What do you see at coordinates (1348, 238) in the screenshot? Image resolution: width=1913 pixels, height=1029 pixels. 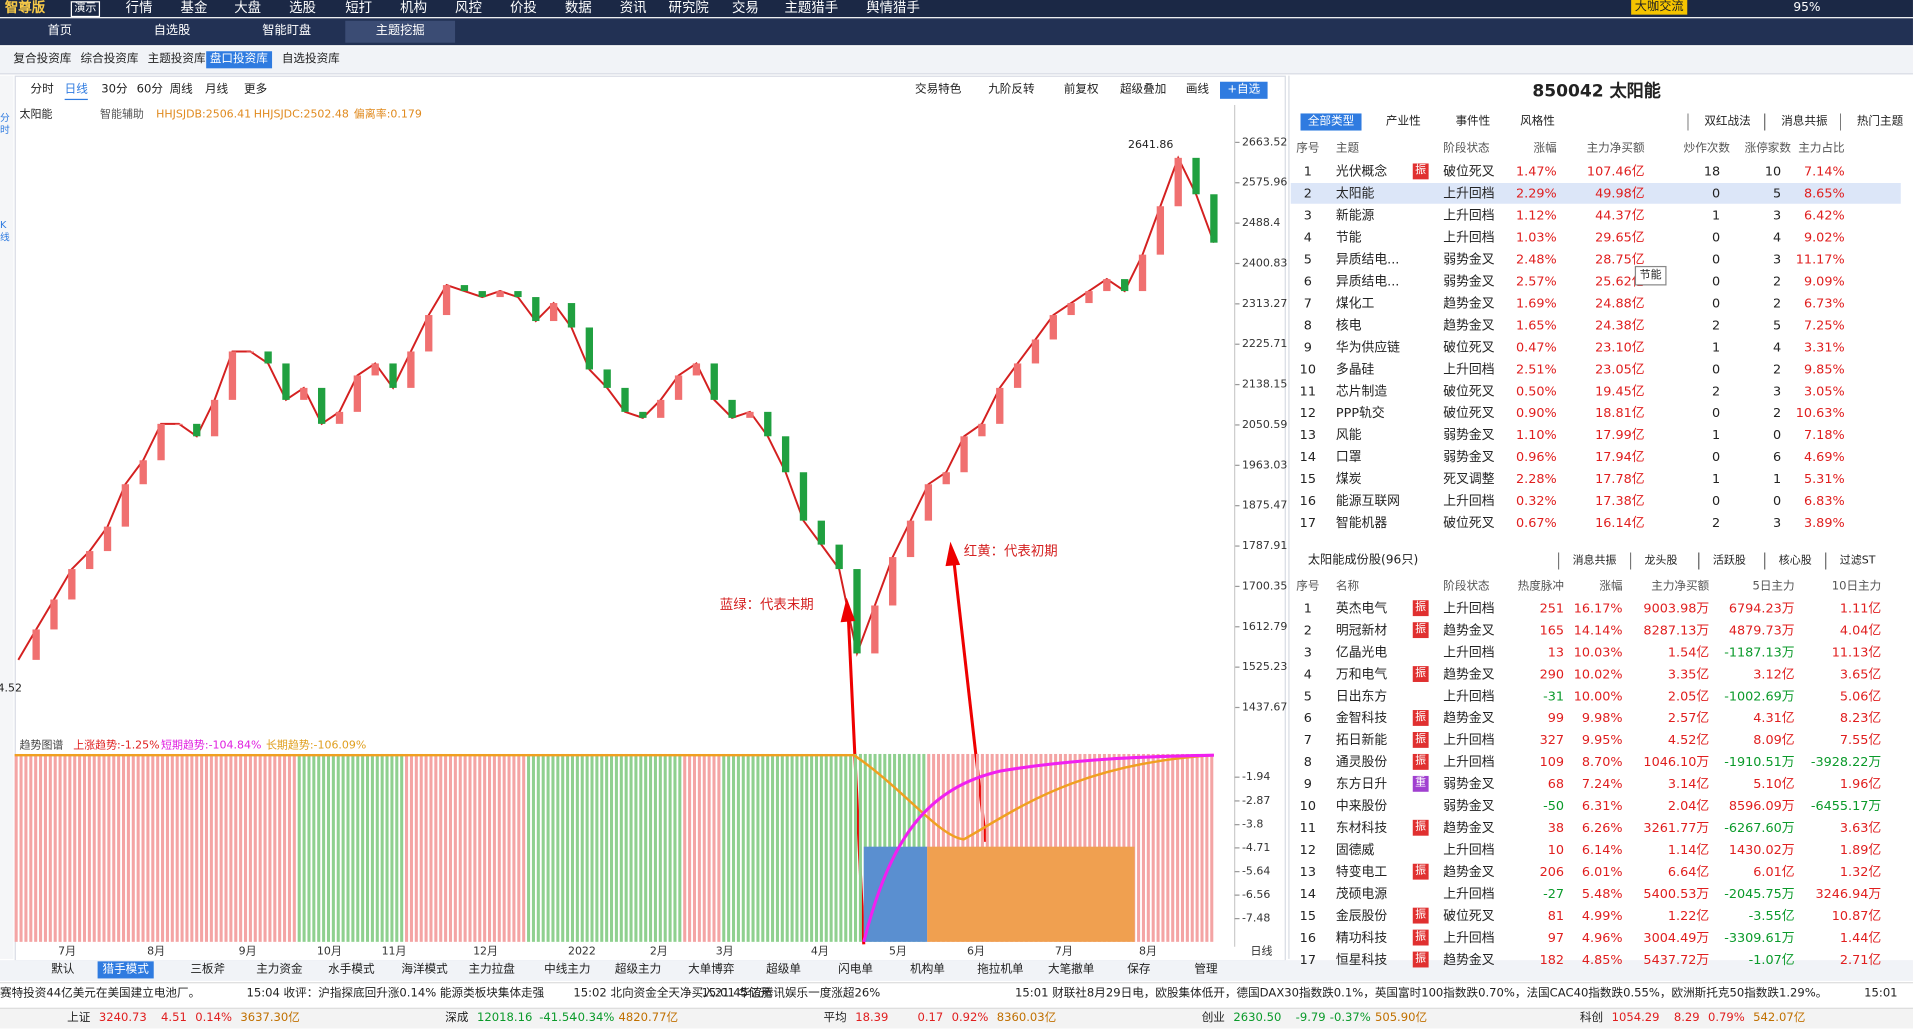 I see `cell: 节能` at bounding box center [1348, 238].